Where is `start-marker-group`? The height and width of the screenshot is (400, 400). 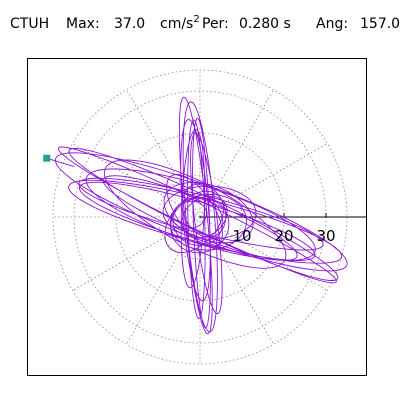 start-marker-group is located at coordinates (47, 158).